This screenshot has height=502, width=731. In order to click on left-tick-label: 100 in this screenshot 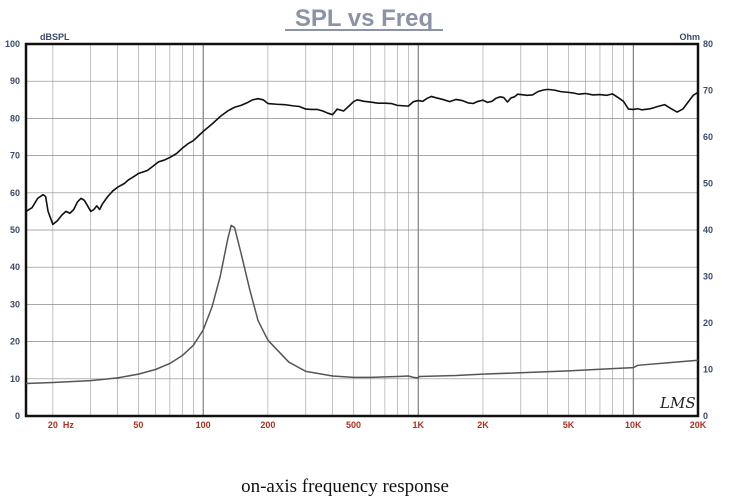, I will do `click(12, 44)`.